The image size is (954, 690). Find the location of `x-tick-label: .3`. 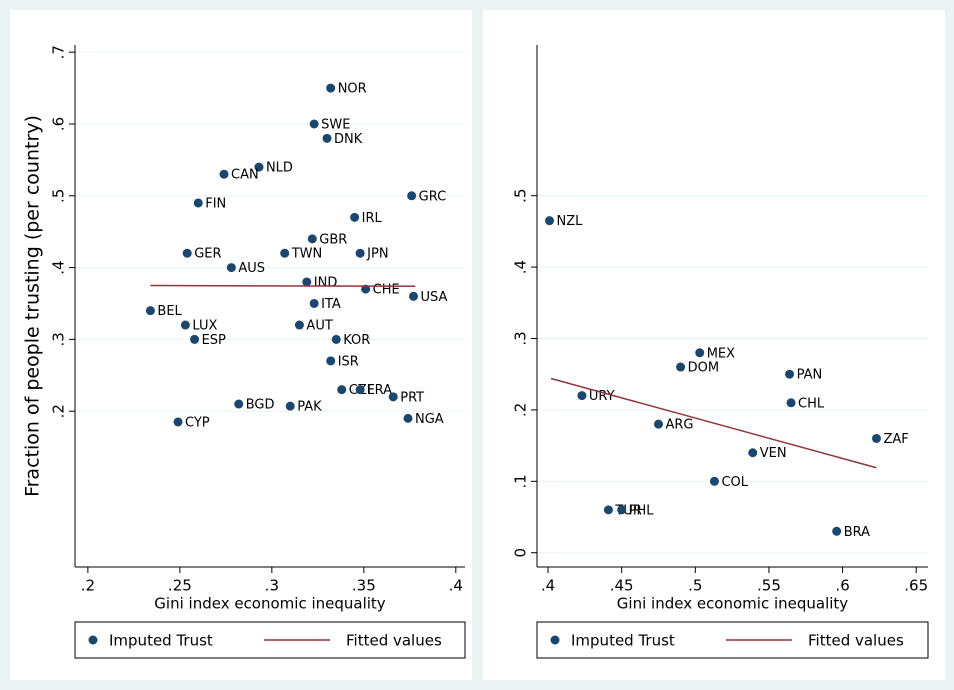

x-tick-label: .3 is located at coordinates (272, 586).